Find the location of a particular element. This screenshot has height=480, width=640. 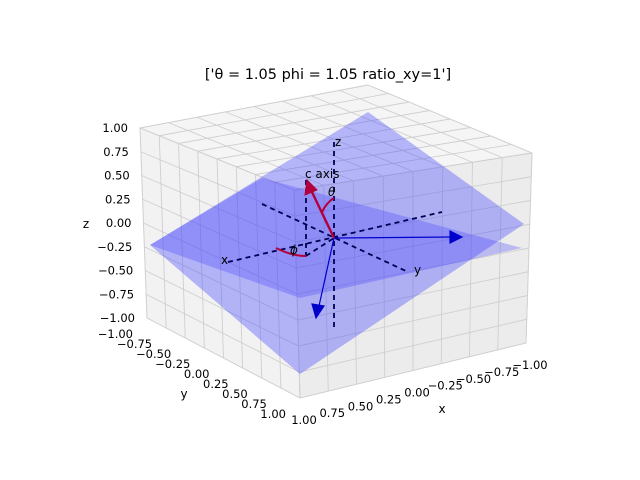

y-tick-label: 0.00 is located at coordinates (197, 374).